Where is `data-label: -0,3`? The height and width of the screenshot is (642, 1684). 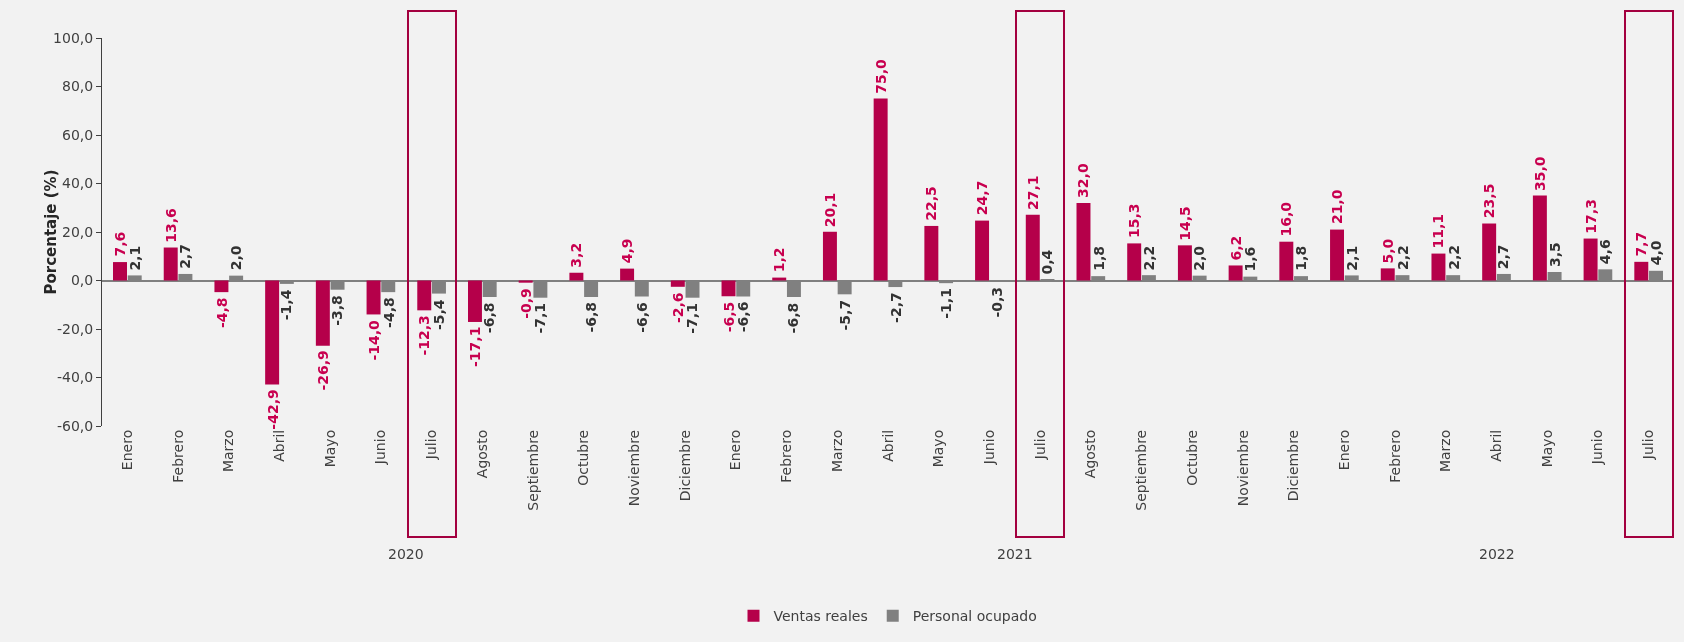 data-label: -0,3 is located at coordinates (997, 302).